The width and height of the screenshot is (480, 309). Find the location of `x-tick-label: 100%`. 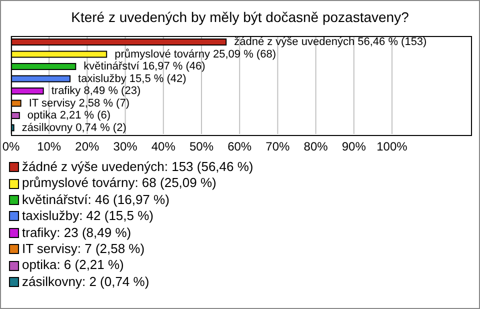

x-tick-label: 100% is located at coordinates (392, 147).